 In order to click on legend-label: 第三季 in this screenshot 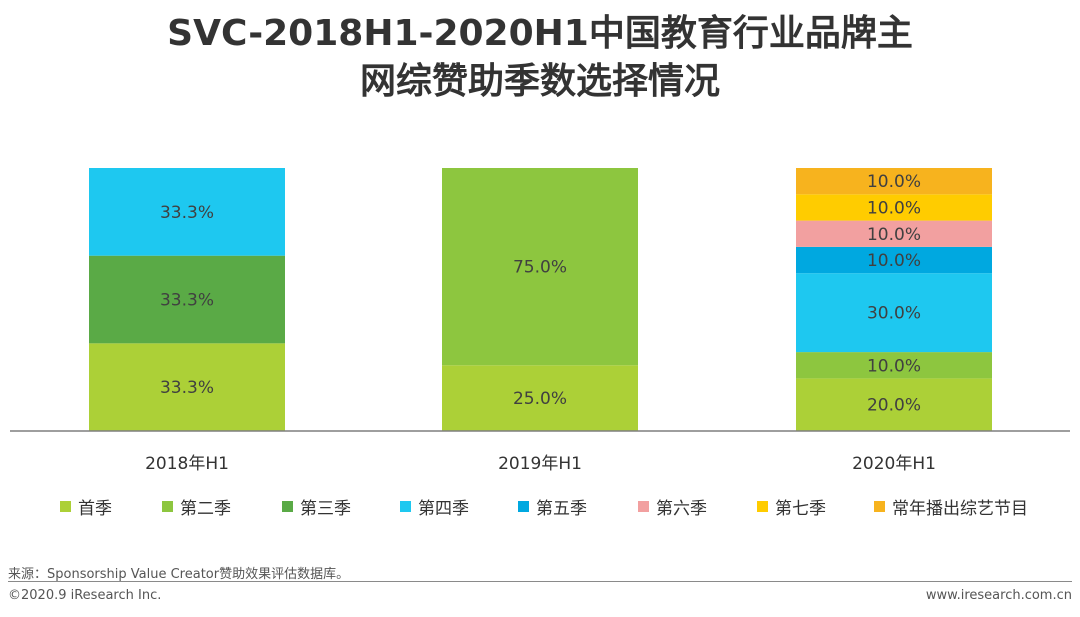, I will do `click(325, 508)`.